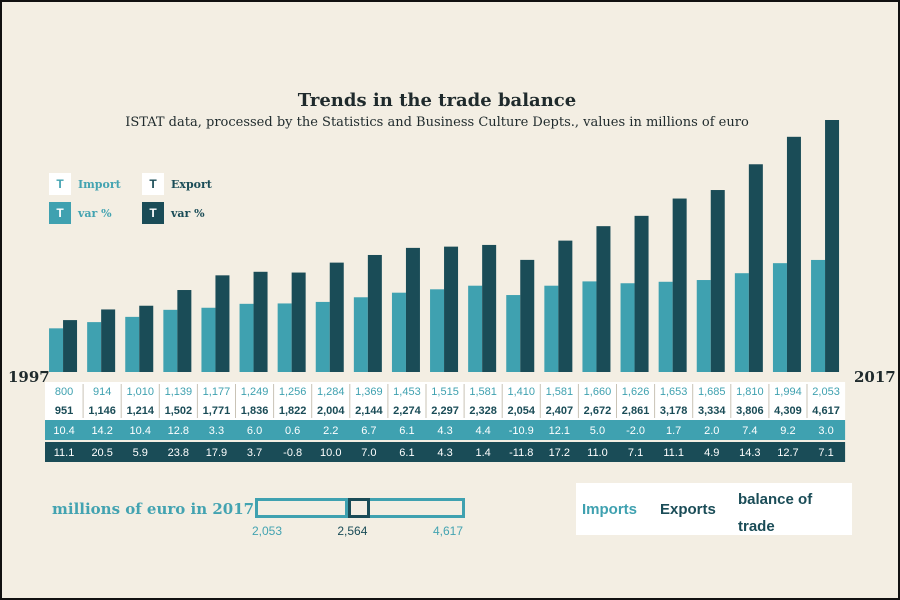 Image resolution: width=900 pixels, height=600 pixels. Describe the element at coordinates (99, 184) in the screenshot. I see `legend-import-label: Import` at that location.